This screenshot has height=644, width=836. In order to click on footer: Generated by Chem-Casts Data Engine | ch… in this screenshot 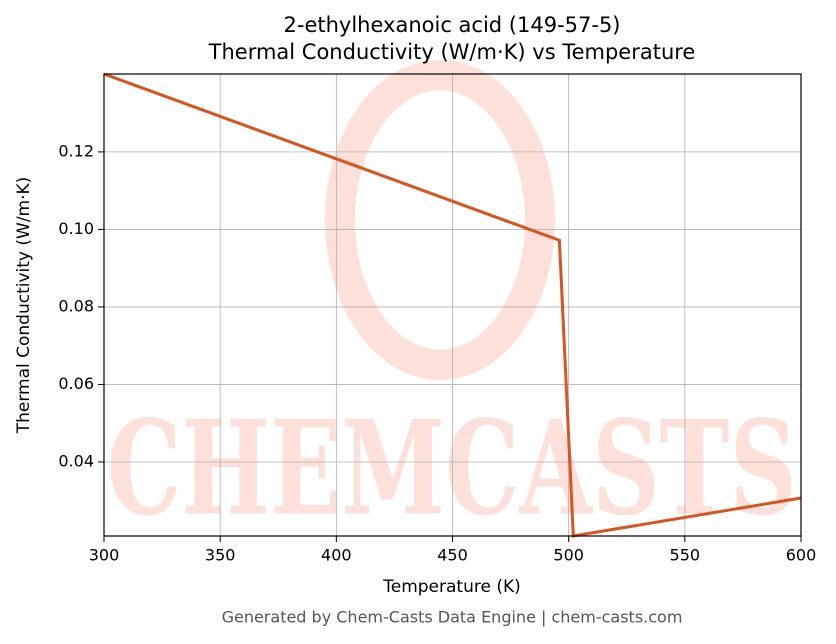, I will do `click(452, 617)`.